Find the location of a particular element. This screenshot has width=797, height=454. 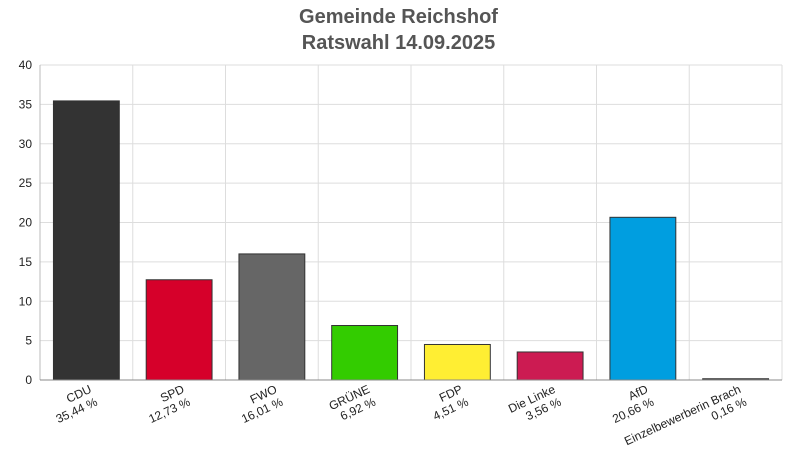

chart-title: Gemeinde Reichshof is located at coordinates (398, 17).